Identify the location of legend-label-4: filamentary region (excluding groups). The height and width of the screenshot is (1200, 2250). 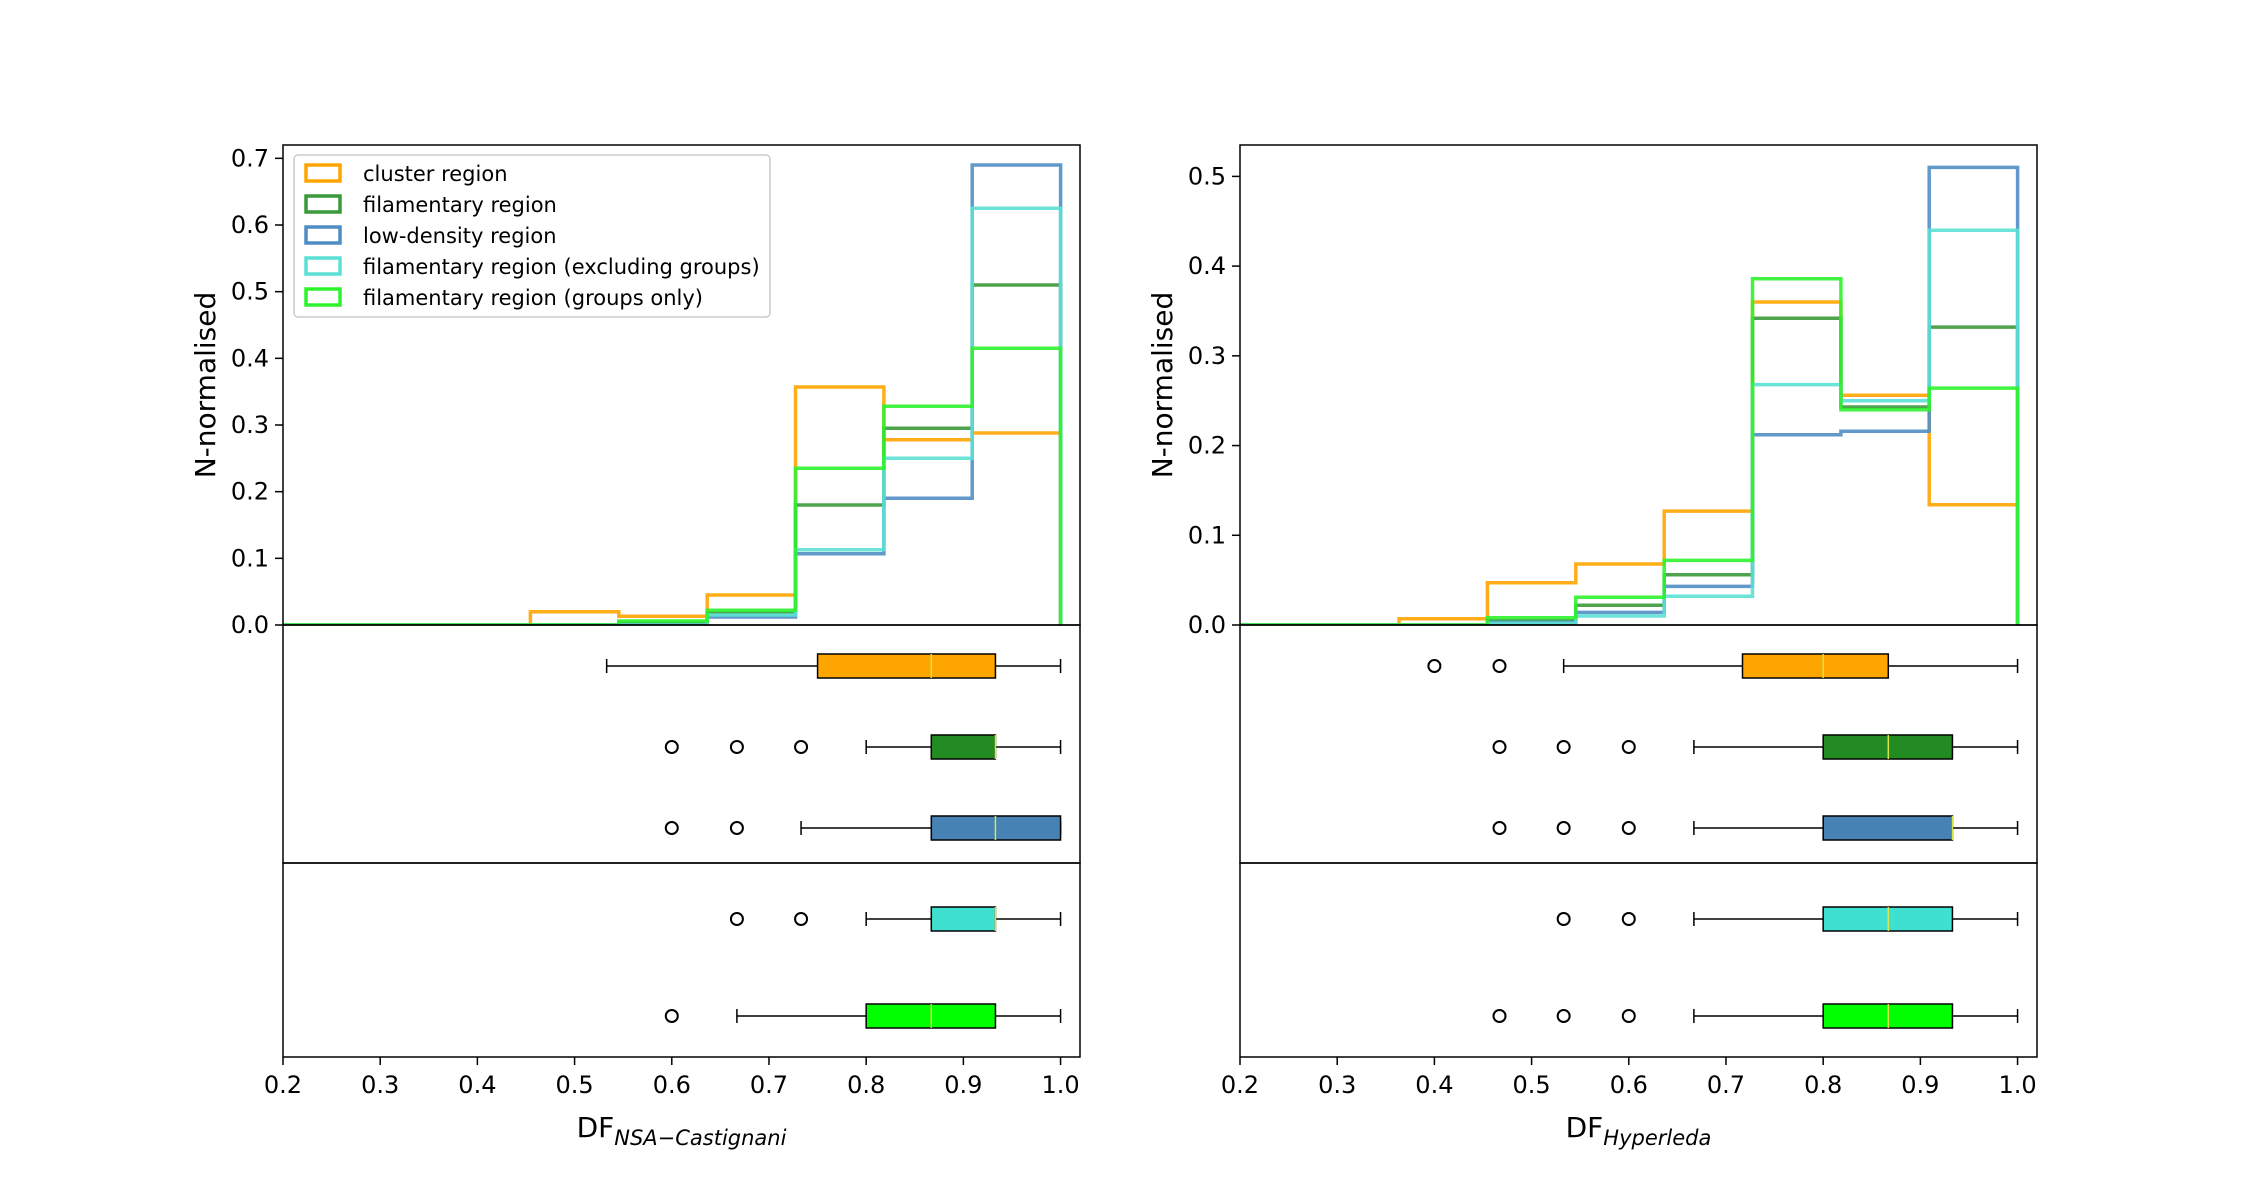
(561, 267).